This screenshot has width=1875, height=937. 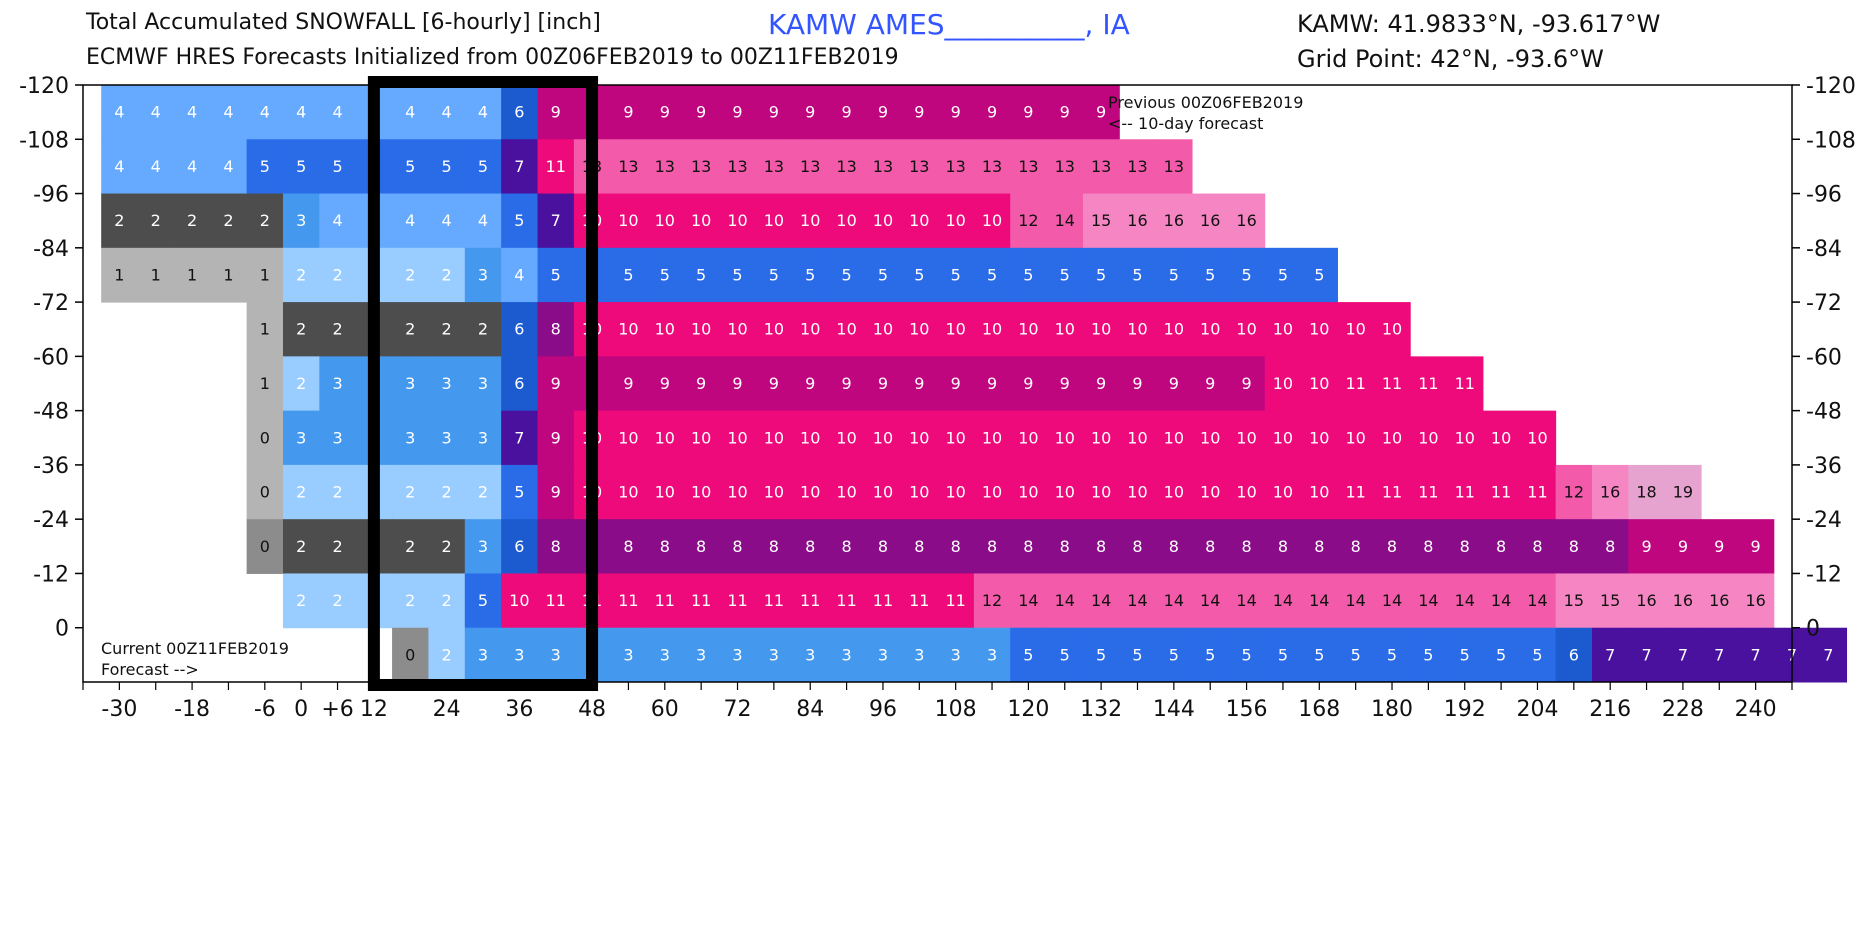 I want to click on y-tick-label: -48, so click(x=51, y=412).